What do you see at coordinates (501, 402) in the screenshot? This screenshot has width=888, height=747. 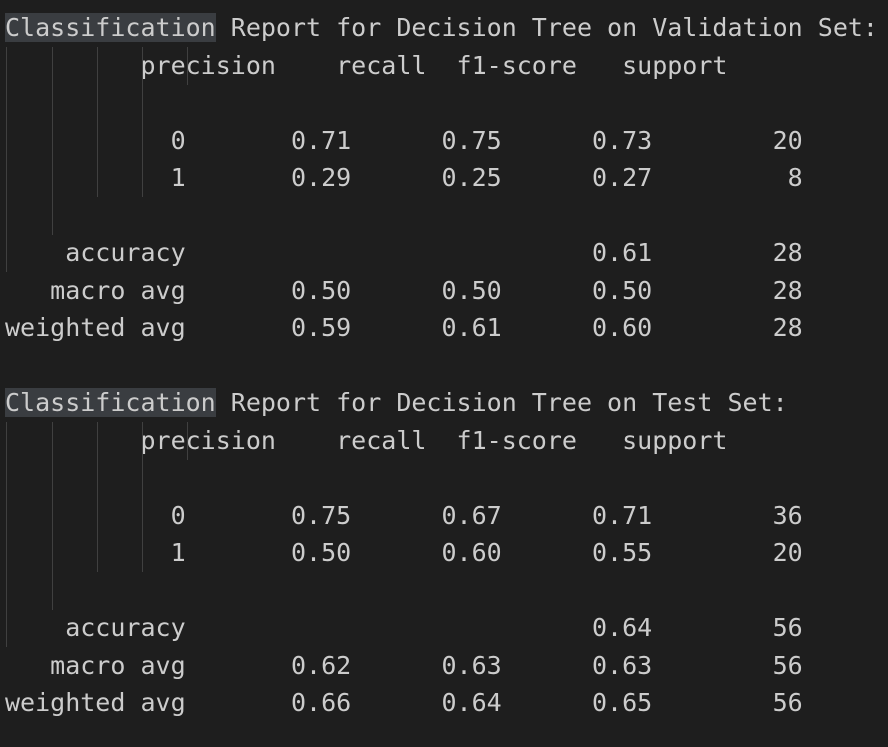 I see `report-title-text: Report for Decision Tree on Test Set:` at bounding box center [501, 402].